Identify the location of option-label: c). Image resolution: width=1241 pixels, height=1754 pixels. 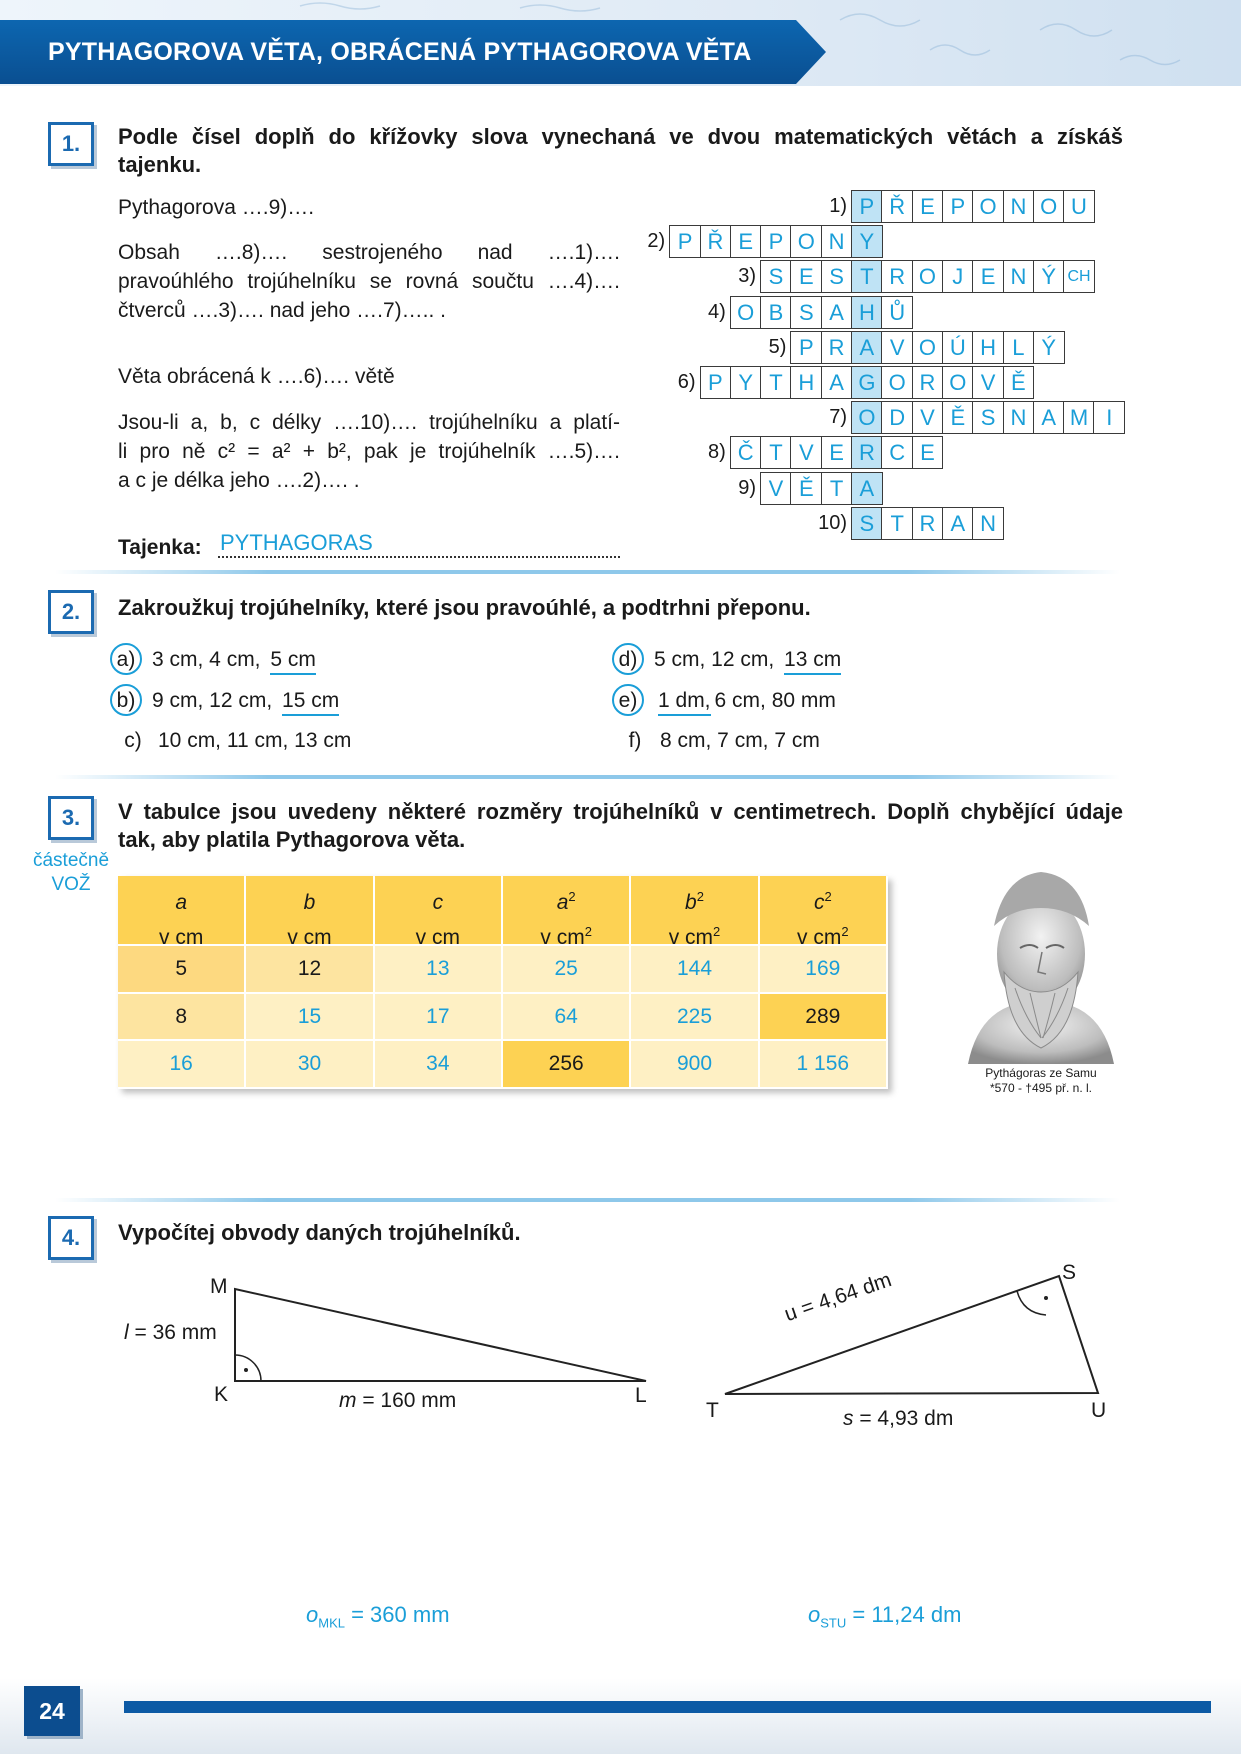
(133, 740).